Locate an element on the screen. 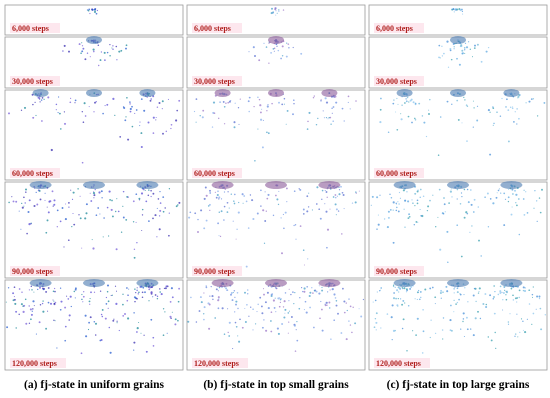 The width and height of the screenshot is (550, 398). panel: 90,000 steps is located at coordinates (458, 230).